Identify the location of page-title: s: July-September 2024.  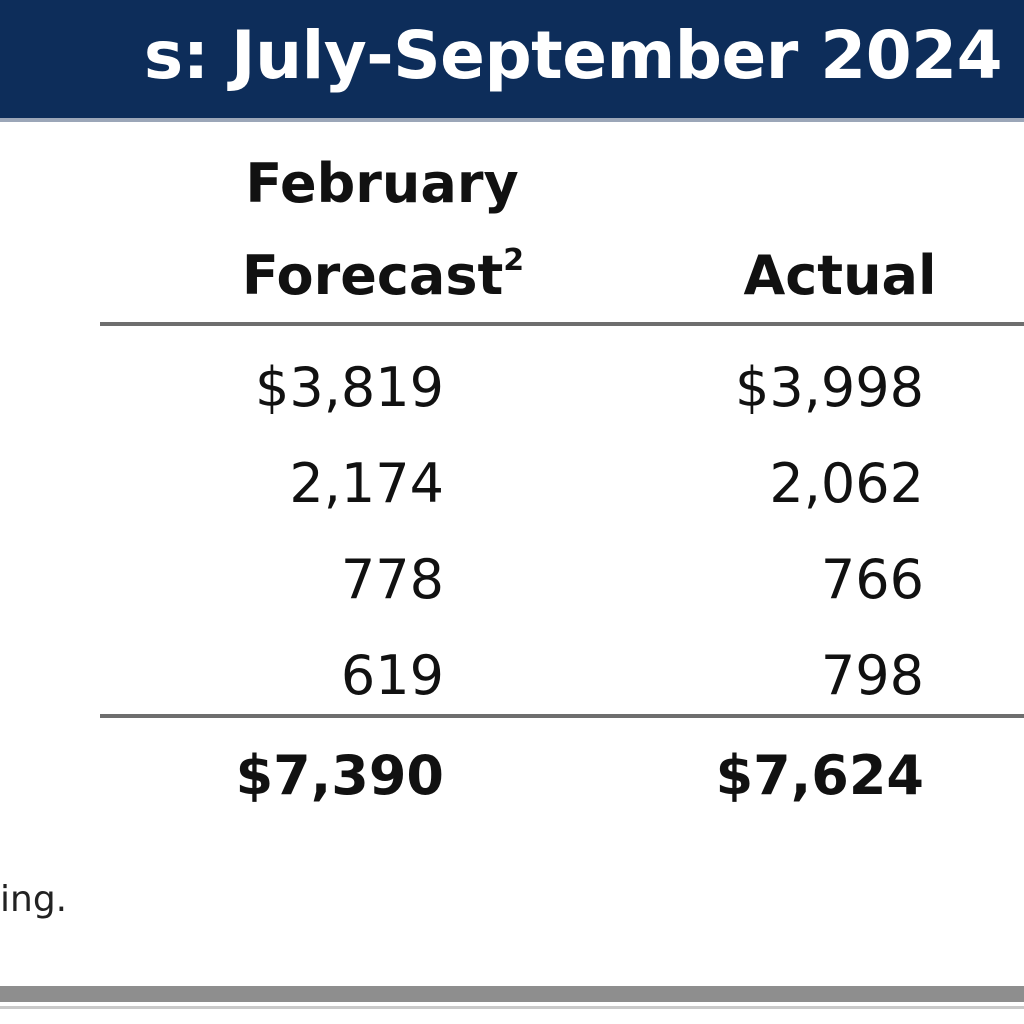
(573, 55).